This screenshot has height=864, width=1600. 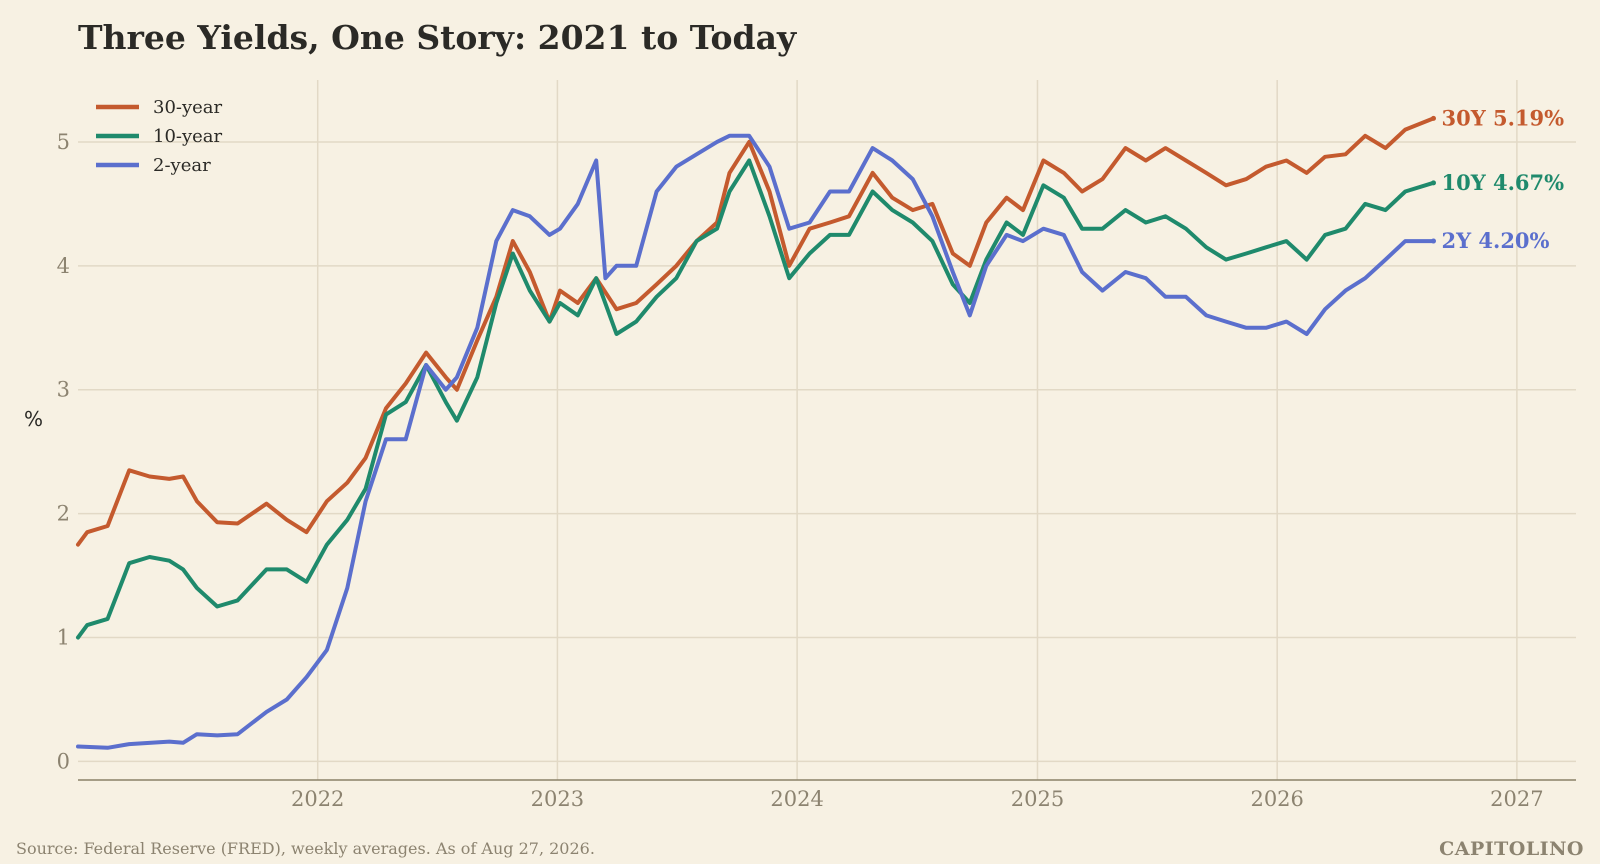 I want to click on x-tick-label: 2022, so click(x=317, y=799).